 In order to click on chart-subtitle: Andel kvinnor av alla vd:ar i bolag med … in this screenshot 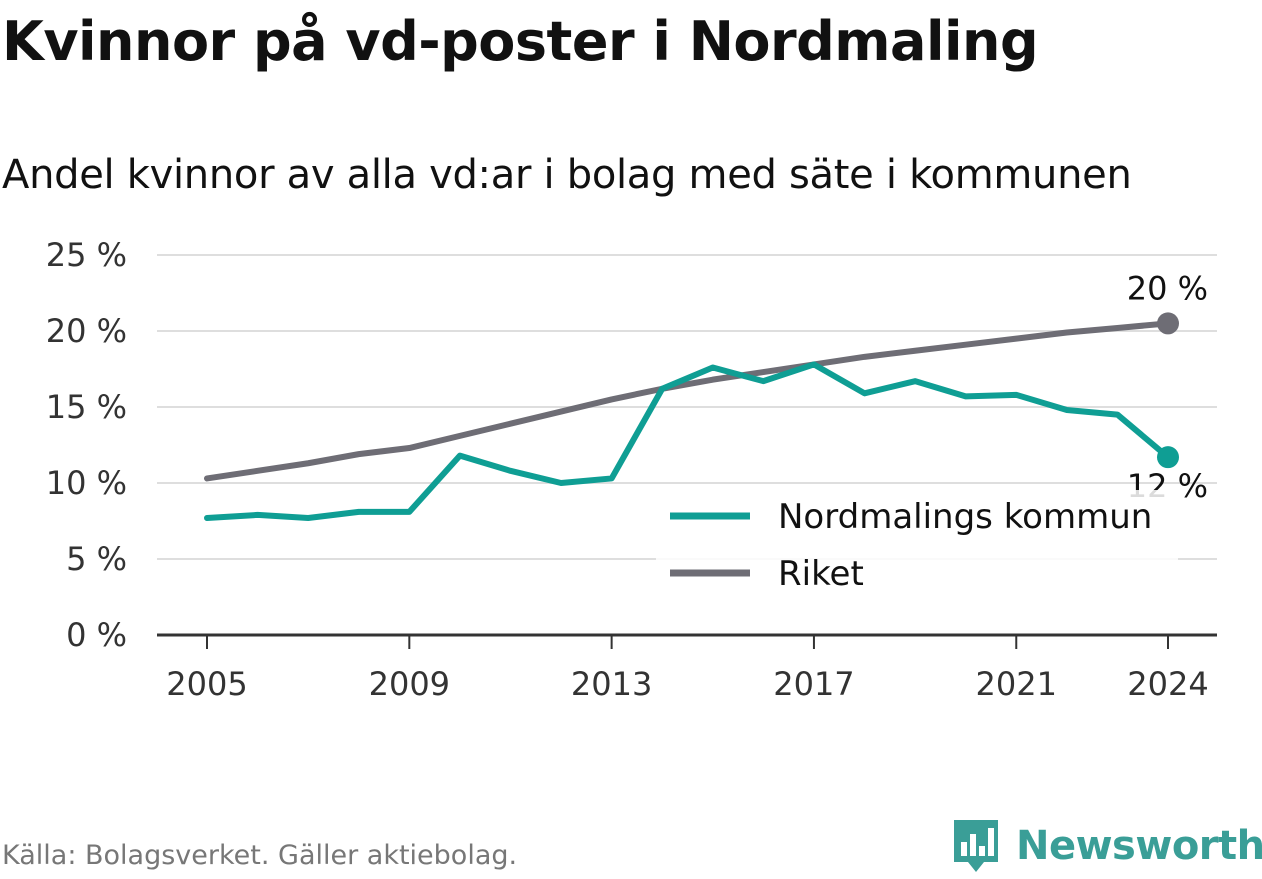, I will do `click(567, 175)`.